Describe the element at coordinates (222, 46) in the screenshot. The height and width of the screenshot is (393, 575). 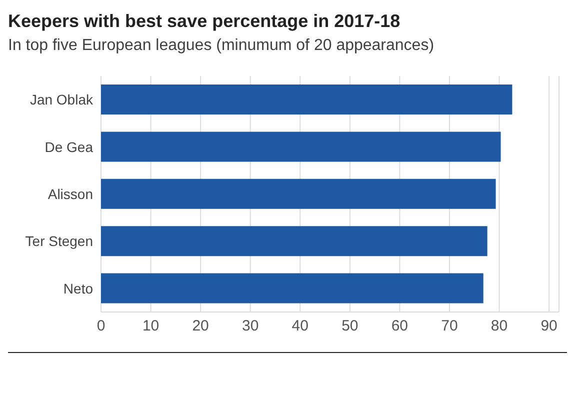
I see `chart-subtitle: In top five European leagues (minumum of 20 appearances)` at that location.